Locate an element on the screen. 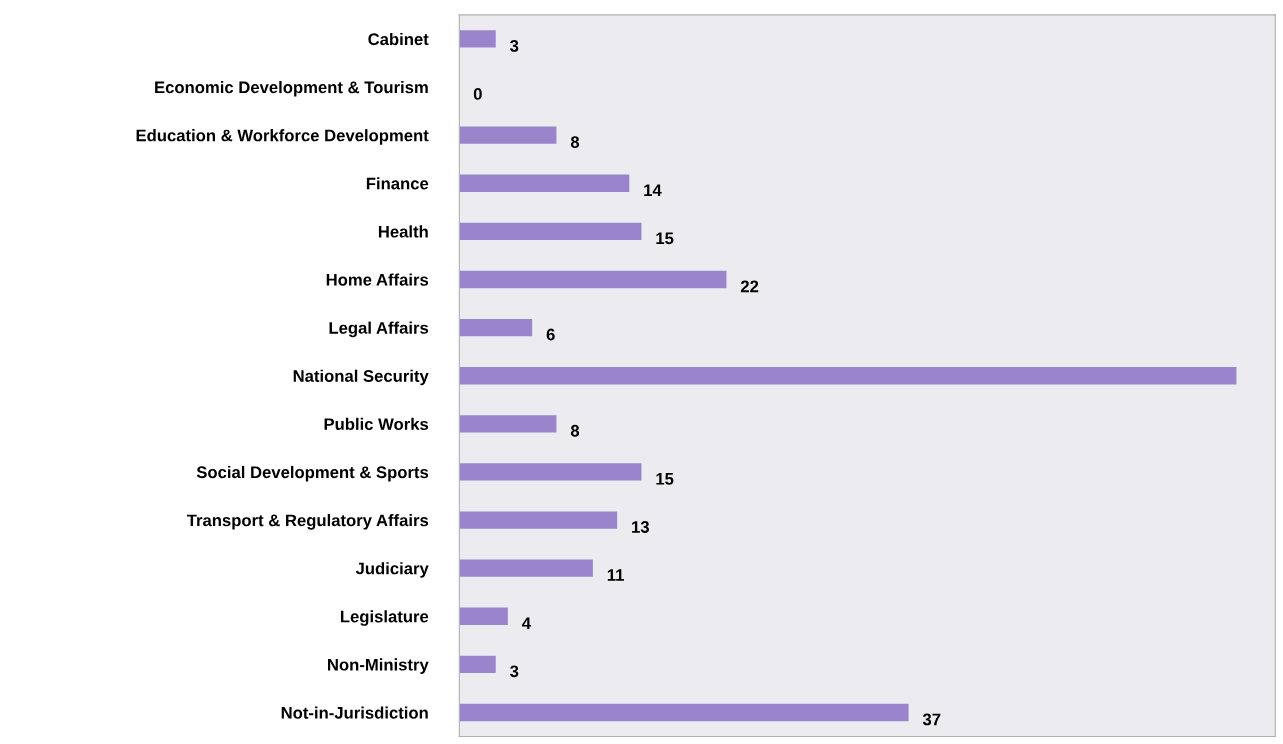 This screenshot has width=1283, height=744. y-tick-label: Non-Ministry is located at coordinates (378, 666).